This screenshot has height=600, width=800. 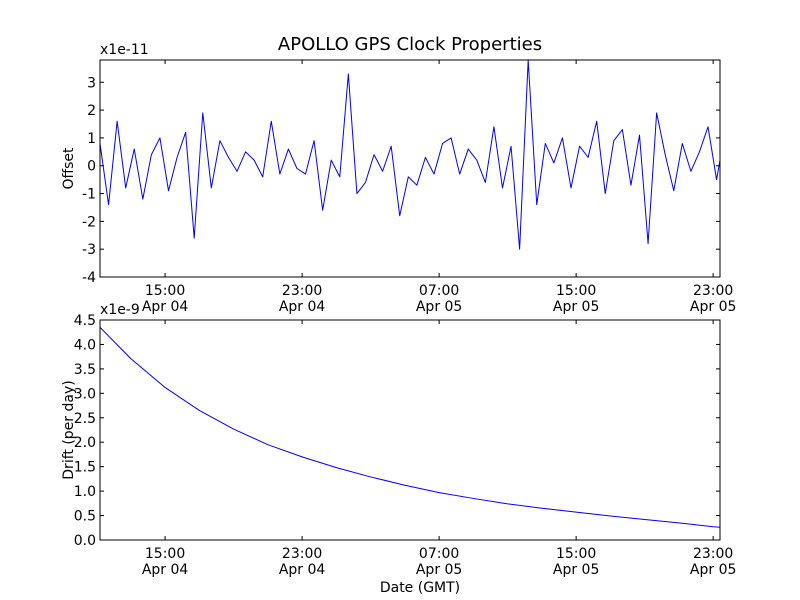 I want to click on offset-ytick-label: 2, so click(x=91, y=111).